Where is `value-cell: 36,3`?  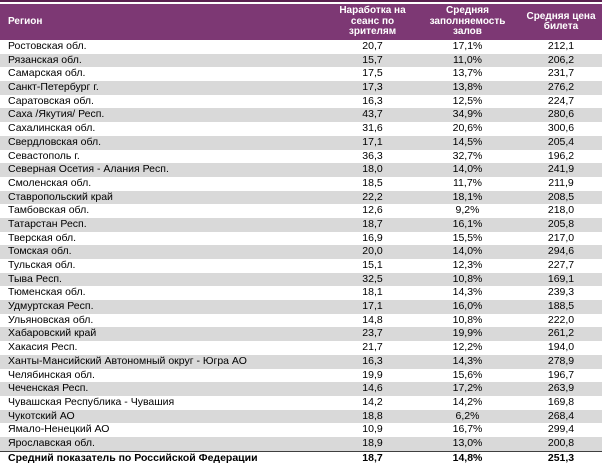 value-cell: 36,3 is located at coordinates (372, 155).